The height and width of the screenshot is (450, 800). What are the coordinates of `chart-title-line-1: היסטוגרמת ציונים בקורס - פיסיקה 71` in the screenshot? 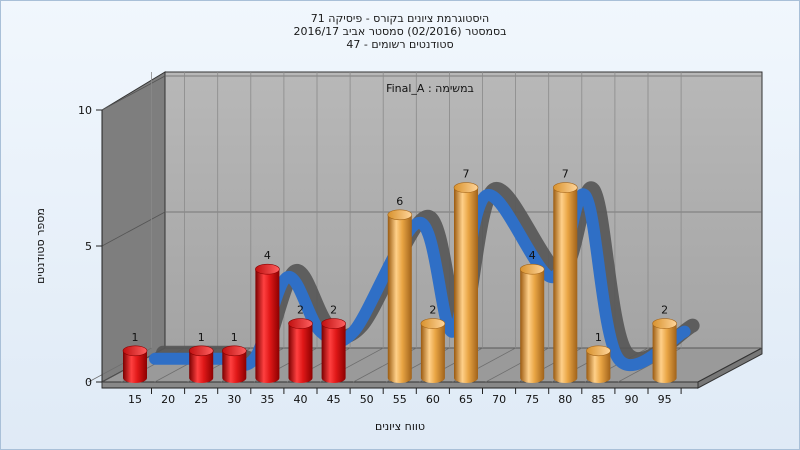 It's located at (400, 18).